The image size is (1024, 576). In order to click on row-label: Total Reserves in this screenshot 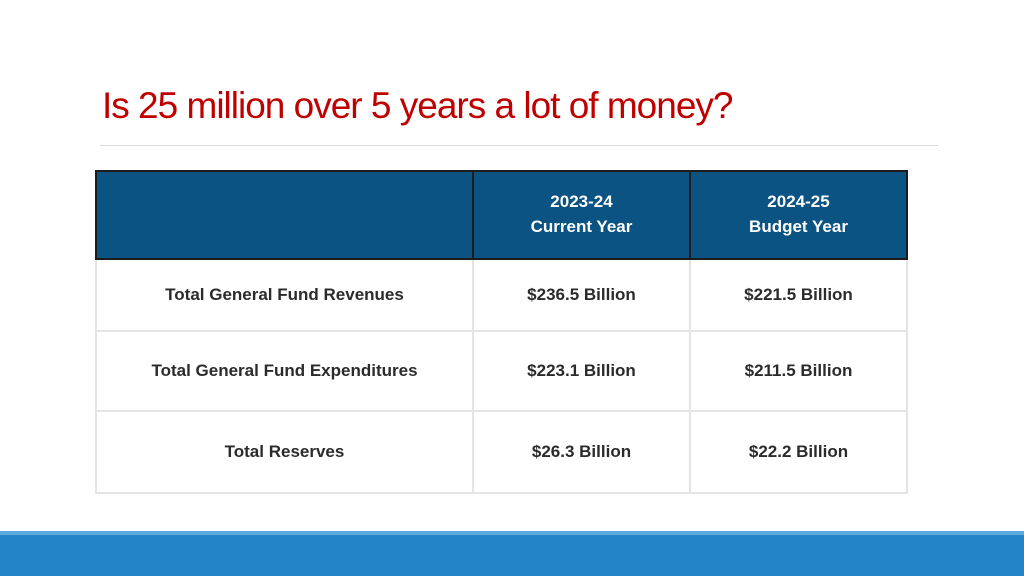, I will do `click(284, 452)`.